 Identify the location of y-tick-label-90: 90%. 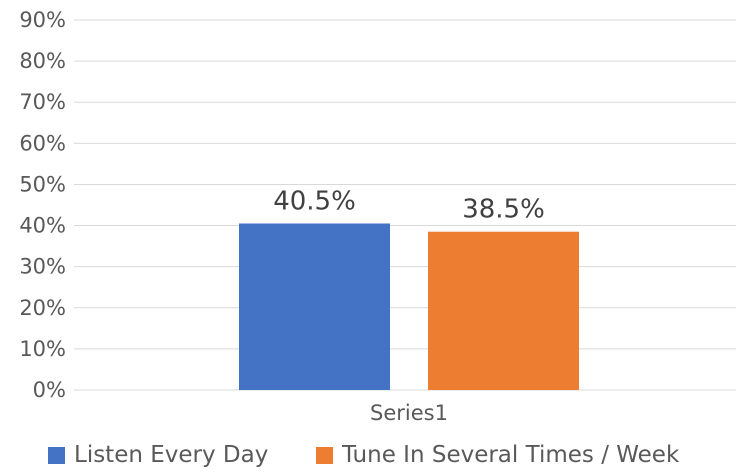
(42, 20).